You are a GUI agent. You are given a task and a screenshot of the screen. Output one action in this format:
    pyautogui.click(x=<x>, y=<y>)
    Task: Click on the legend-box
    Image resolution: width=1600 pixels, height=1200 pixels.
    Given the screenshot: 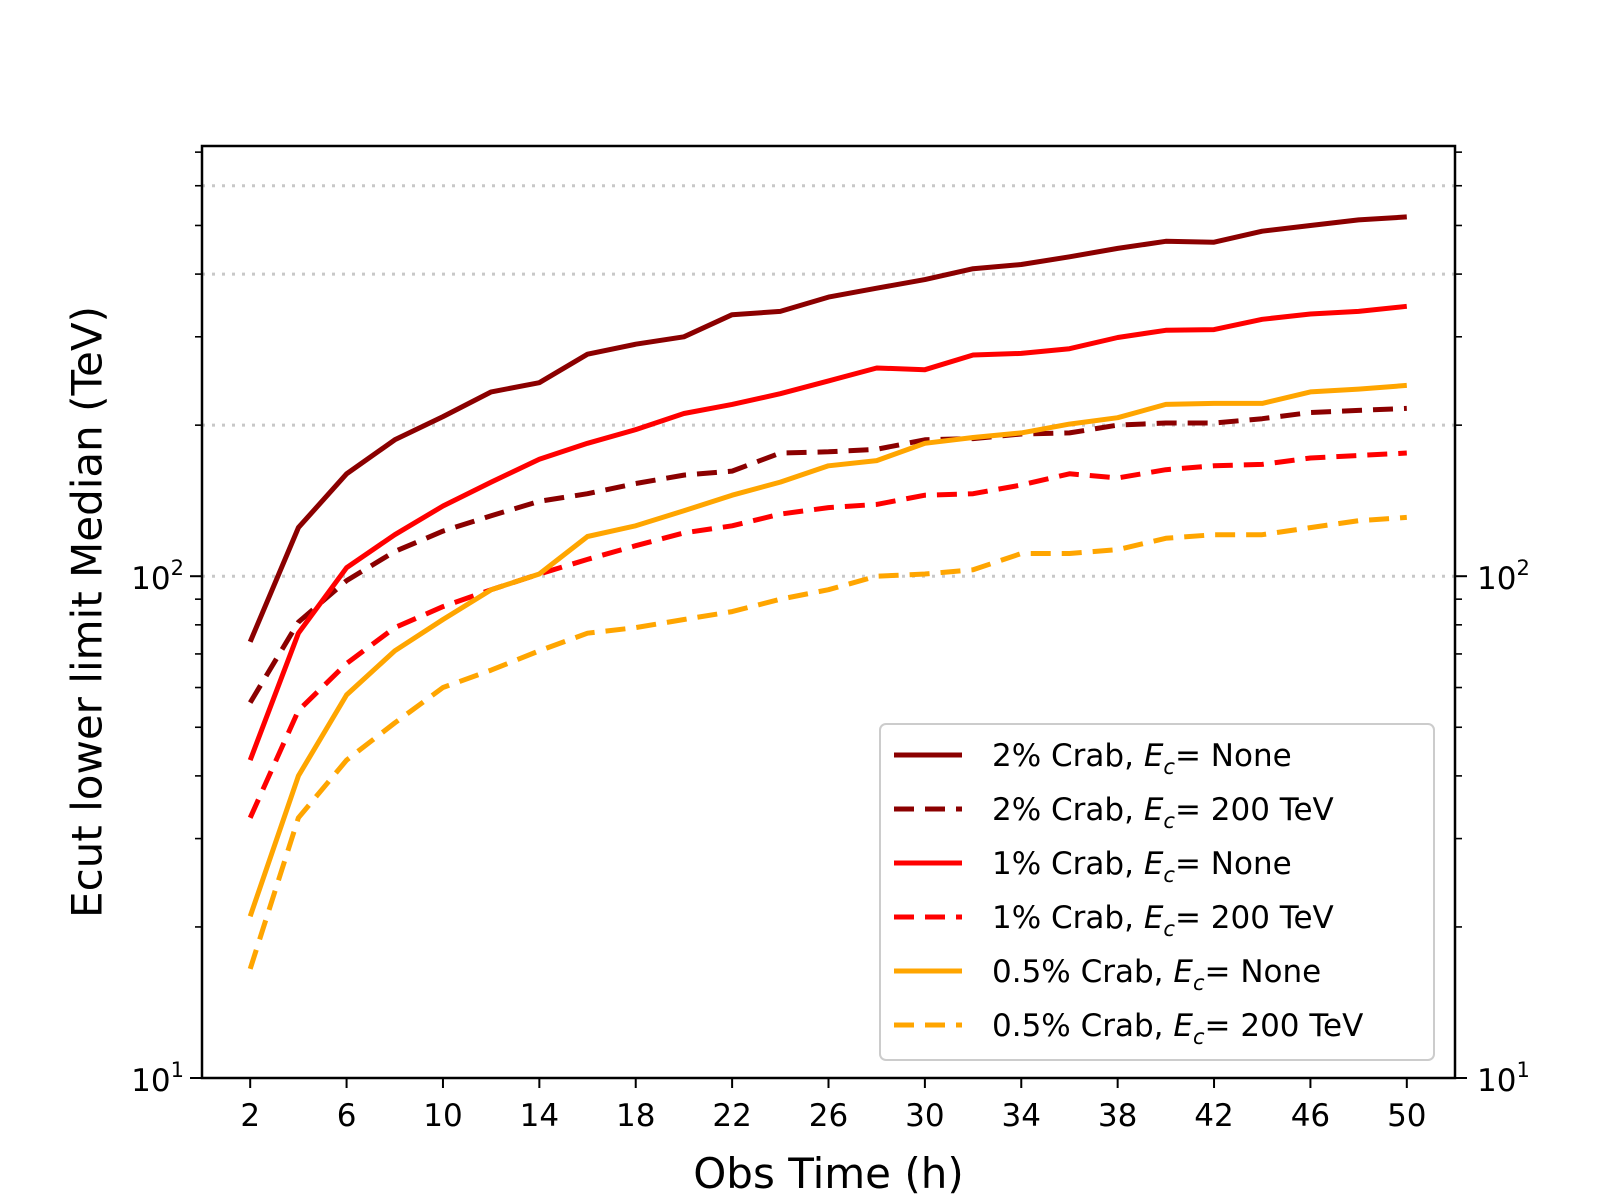 What is the action you would take?
    pyautogui.click(x=1157, y=892)
    